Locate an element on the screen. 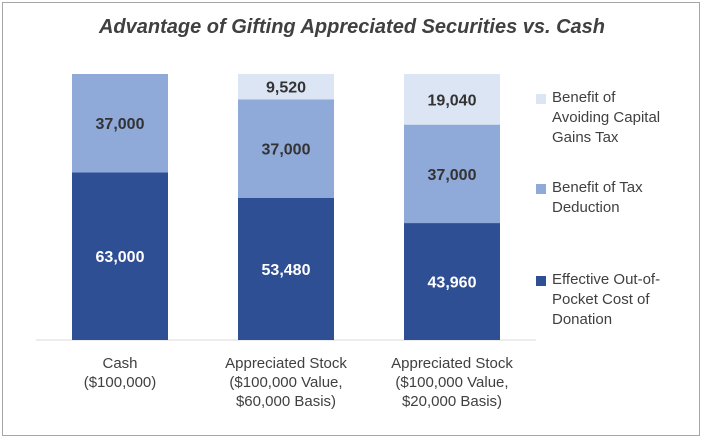 The height and width of the screenshot is (440, 704). bar-tax-deduction-cash is located at coordinates (120, 123).